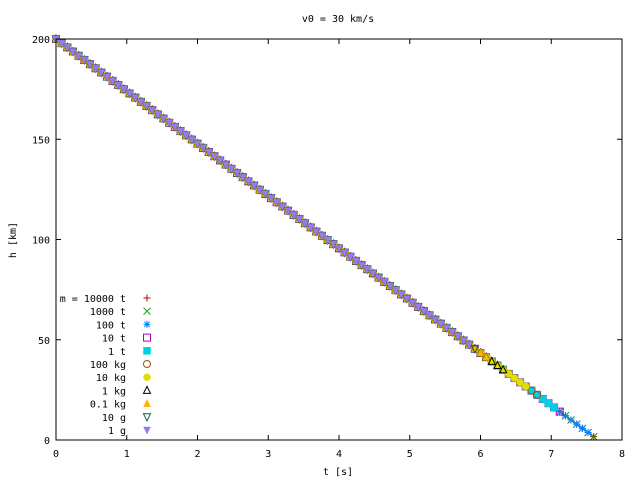 The height and width of the screenshot is (480, 640). What do you see at coordinates (622, 454) in the screenshot?
I see `x-tick-label: 8` at bounding box center [622, 454].